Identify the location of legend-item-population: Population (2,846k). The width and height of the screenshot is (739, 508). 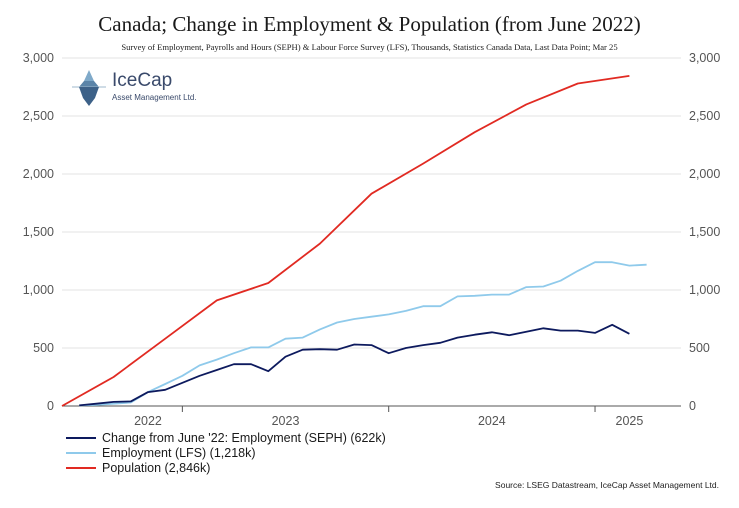
(226, 467).